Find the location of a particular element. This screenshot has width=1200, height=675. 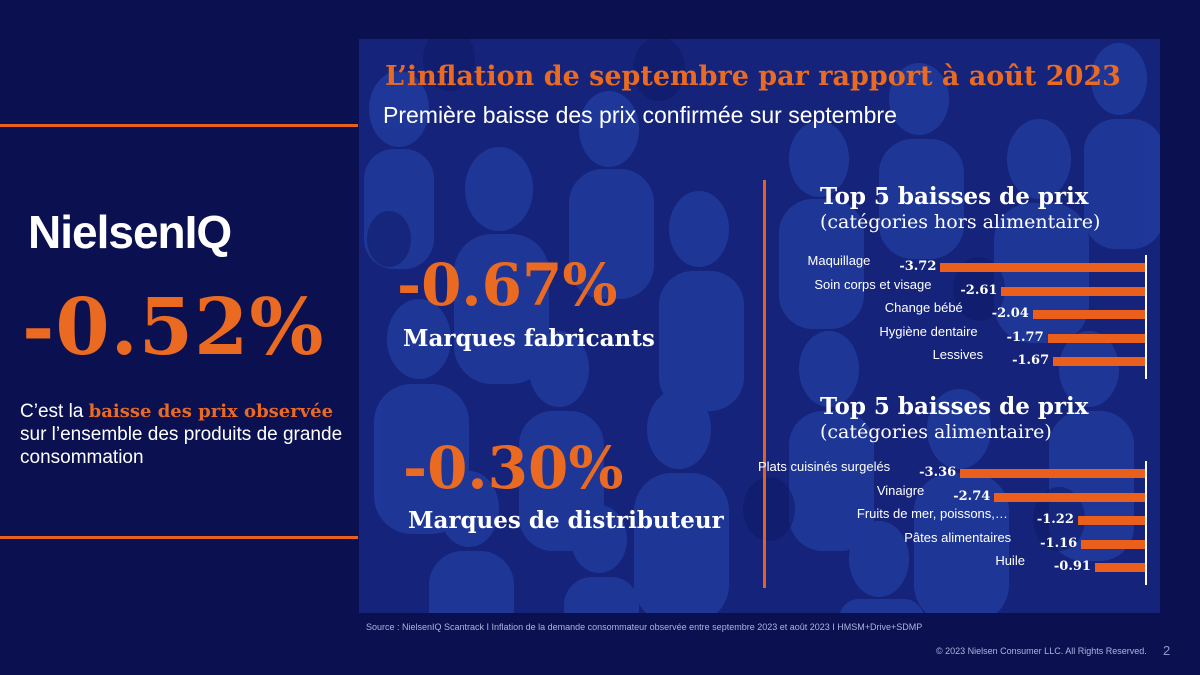

chart-1-category-label: Change bébé is located at coordinates (923, 308).